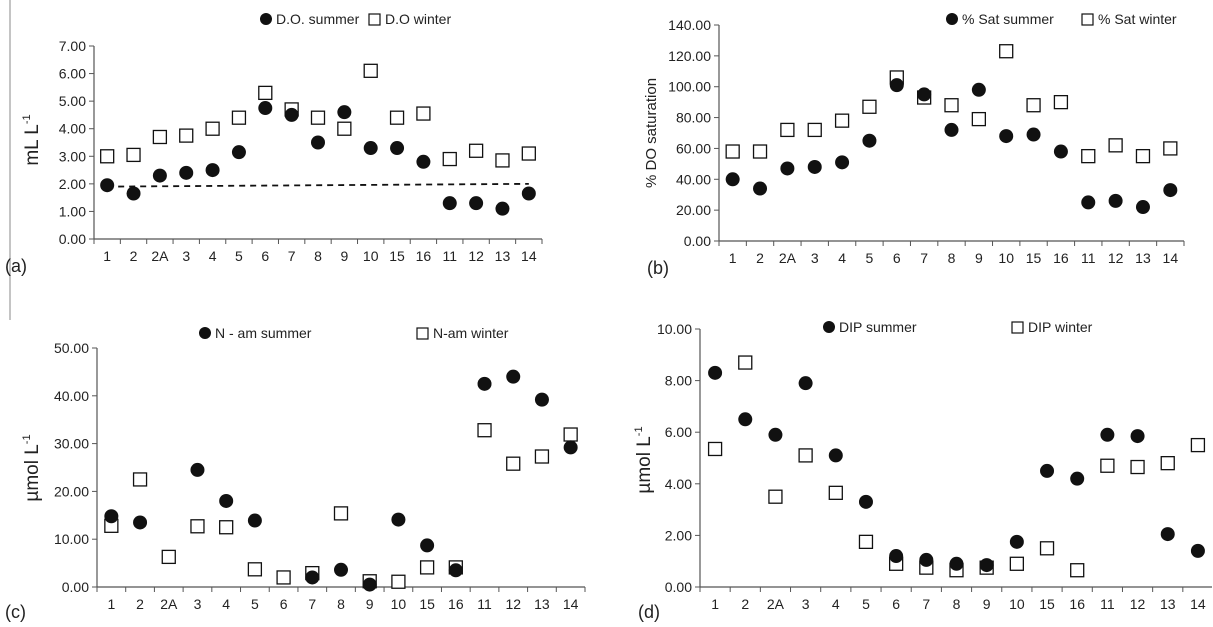 The height and width of the screenshot is (627, 1213). Describe the element at coordinates (418, 19) in the screenshot. I see `legend-winter-label: D.O winter` at that location.